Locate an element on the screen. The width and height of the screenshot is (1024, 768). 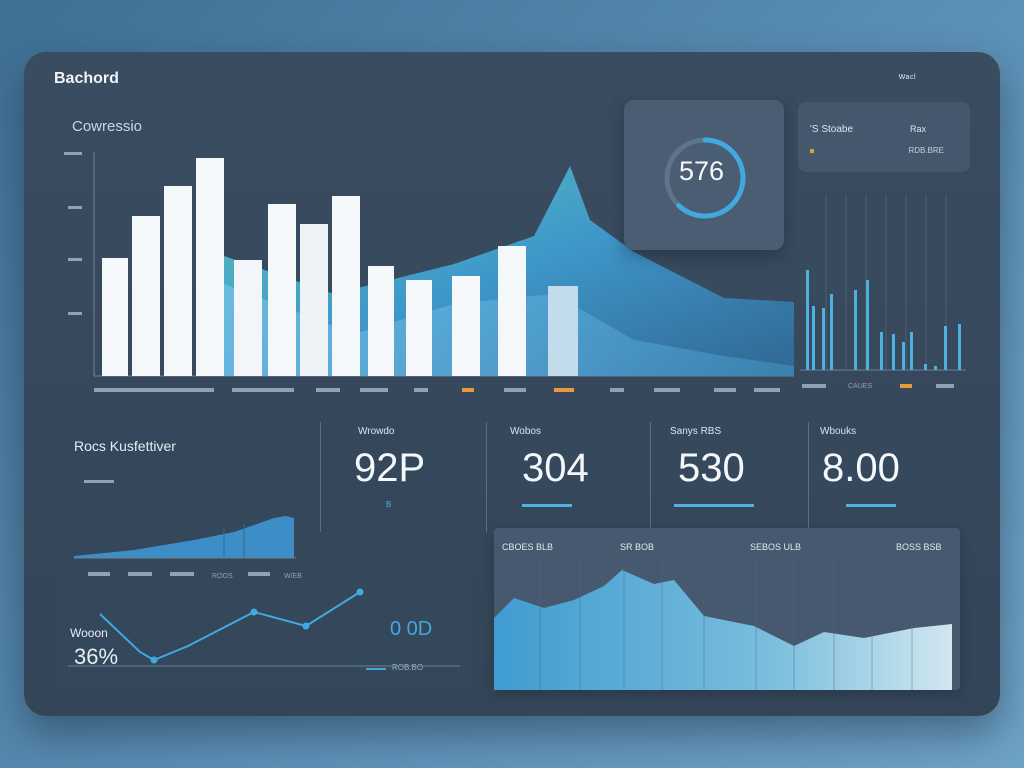
distribution-chart is located at coordinates (723, 624).